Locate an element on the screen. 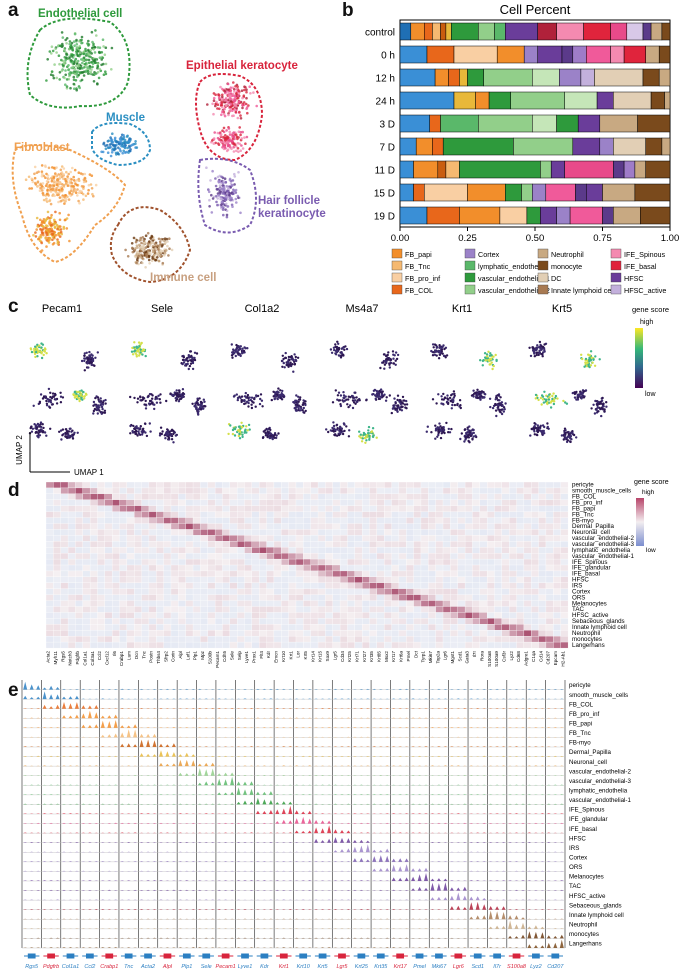  label-fibroblast: Fibroblast is located at coordinates (42, 148).